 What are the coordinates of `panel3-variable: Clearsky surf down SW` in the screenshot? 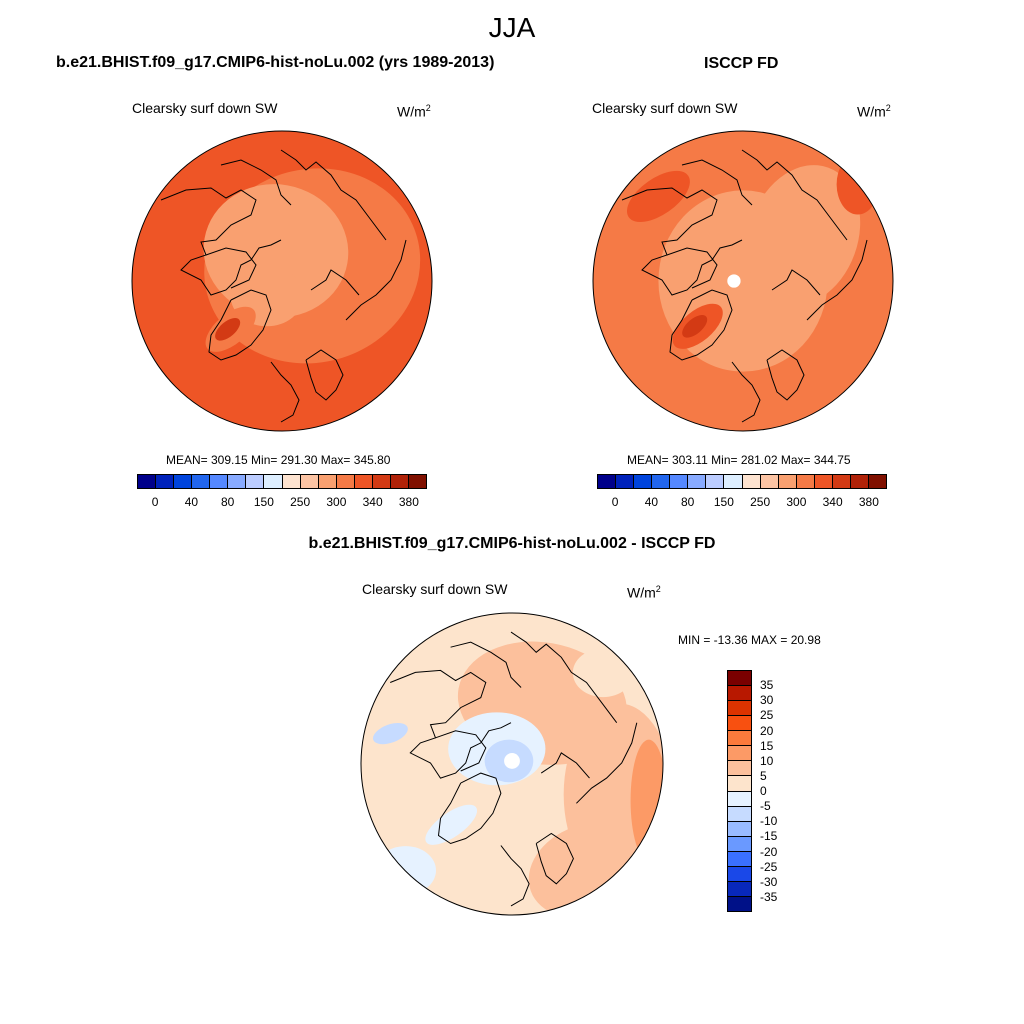 It's located at (435, 589).